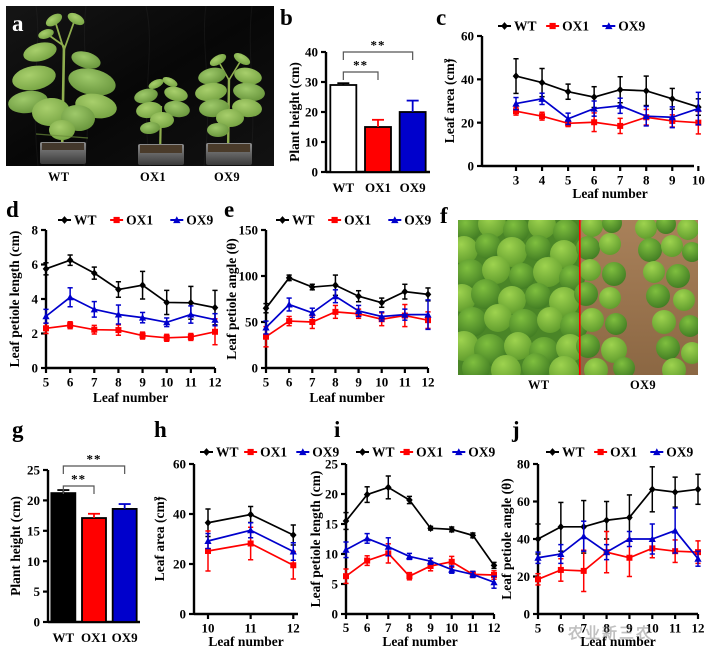  What do you see at coordinates (12, 209) in the screenshot?
I see `panel-label-d: d` at bounding box center [12, 209].